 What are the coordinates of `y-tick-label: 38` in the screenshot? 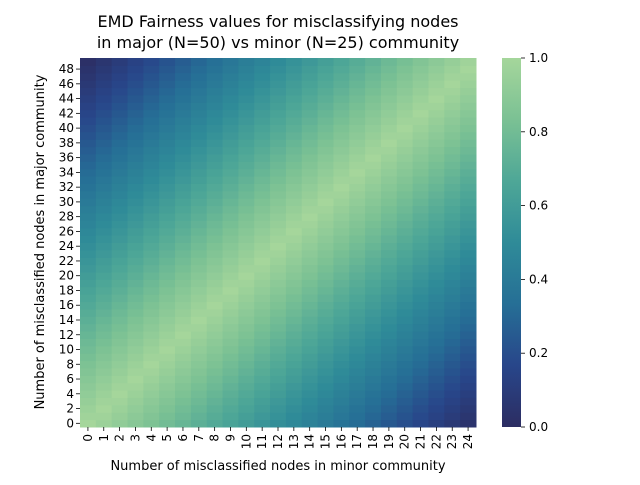 It's located at (66, 143).